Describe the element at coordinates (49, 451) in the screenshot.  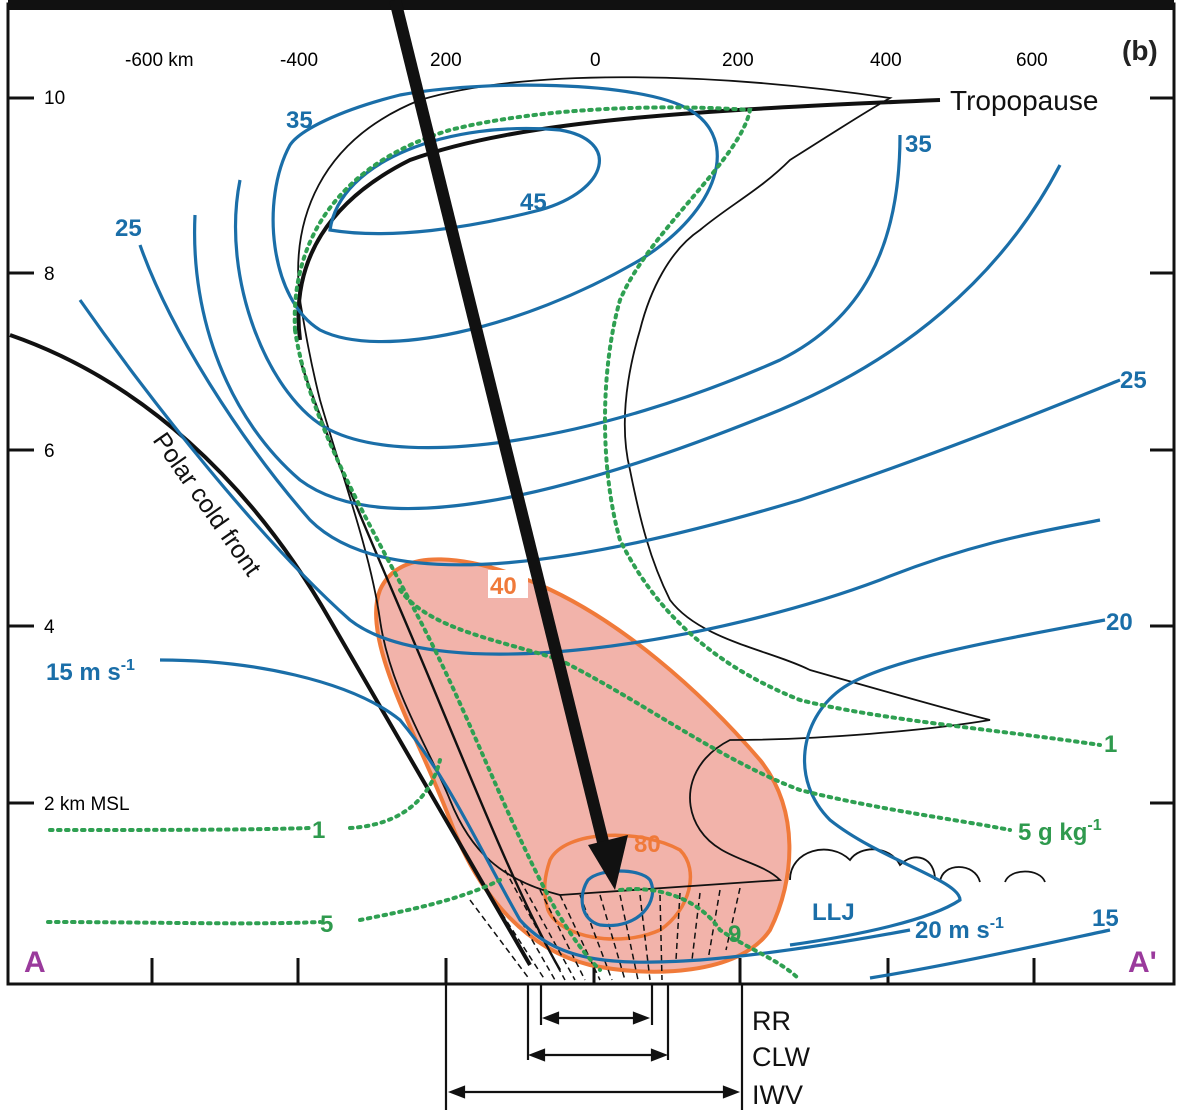
I see `y-tick-label: 6` at that location.